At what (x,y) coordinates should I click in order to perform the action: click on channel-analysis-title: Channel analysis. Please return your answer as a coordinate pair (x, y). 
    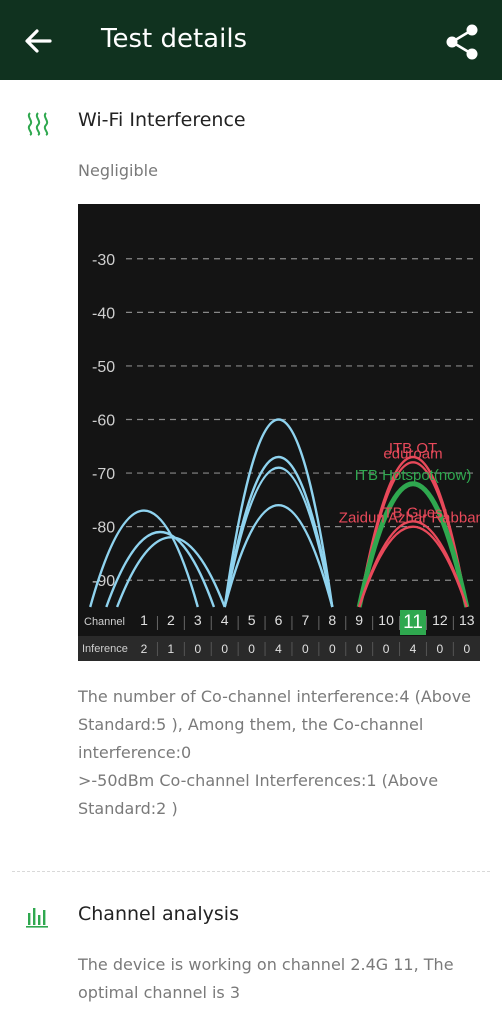
    Looking at the image, I should click on (158, 914).